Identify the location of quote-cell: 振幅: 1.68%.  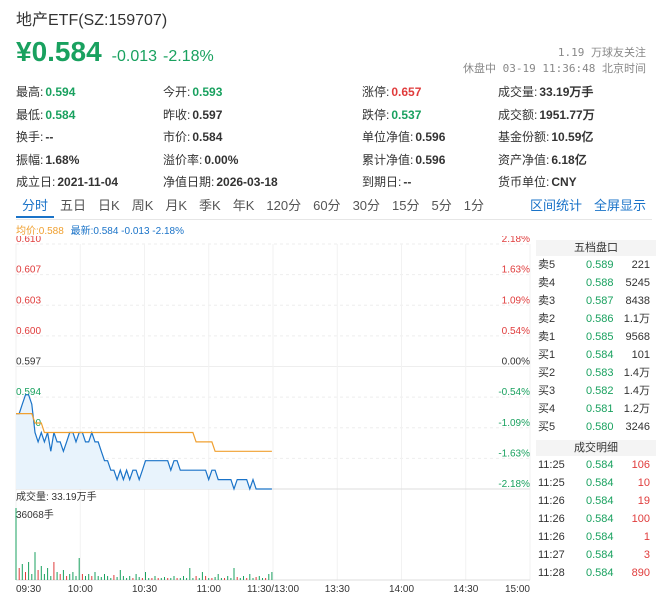
(47, 159).